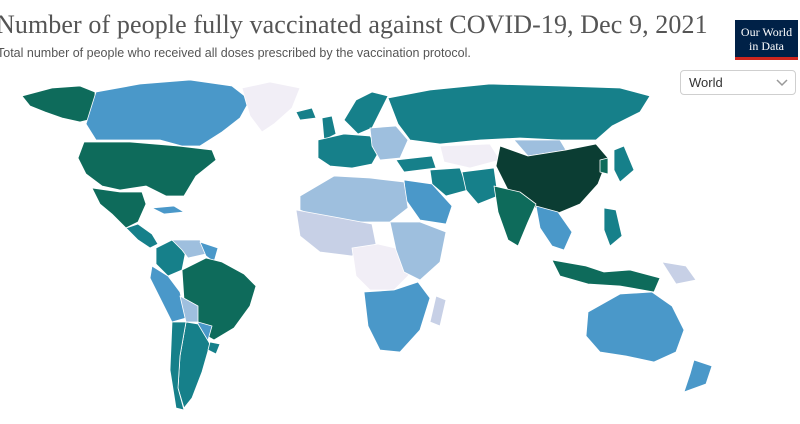 The height and width of the screenshot is (424, 800). I want to click on logo-line-1: Our World, so click(766, 31).